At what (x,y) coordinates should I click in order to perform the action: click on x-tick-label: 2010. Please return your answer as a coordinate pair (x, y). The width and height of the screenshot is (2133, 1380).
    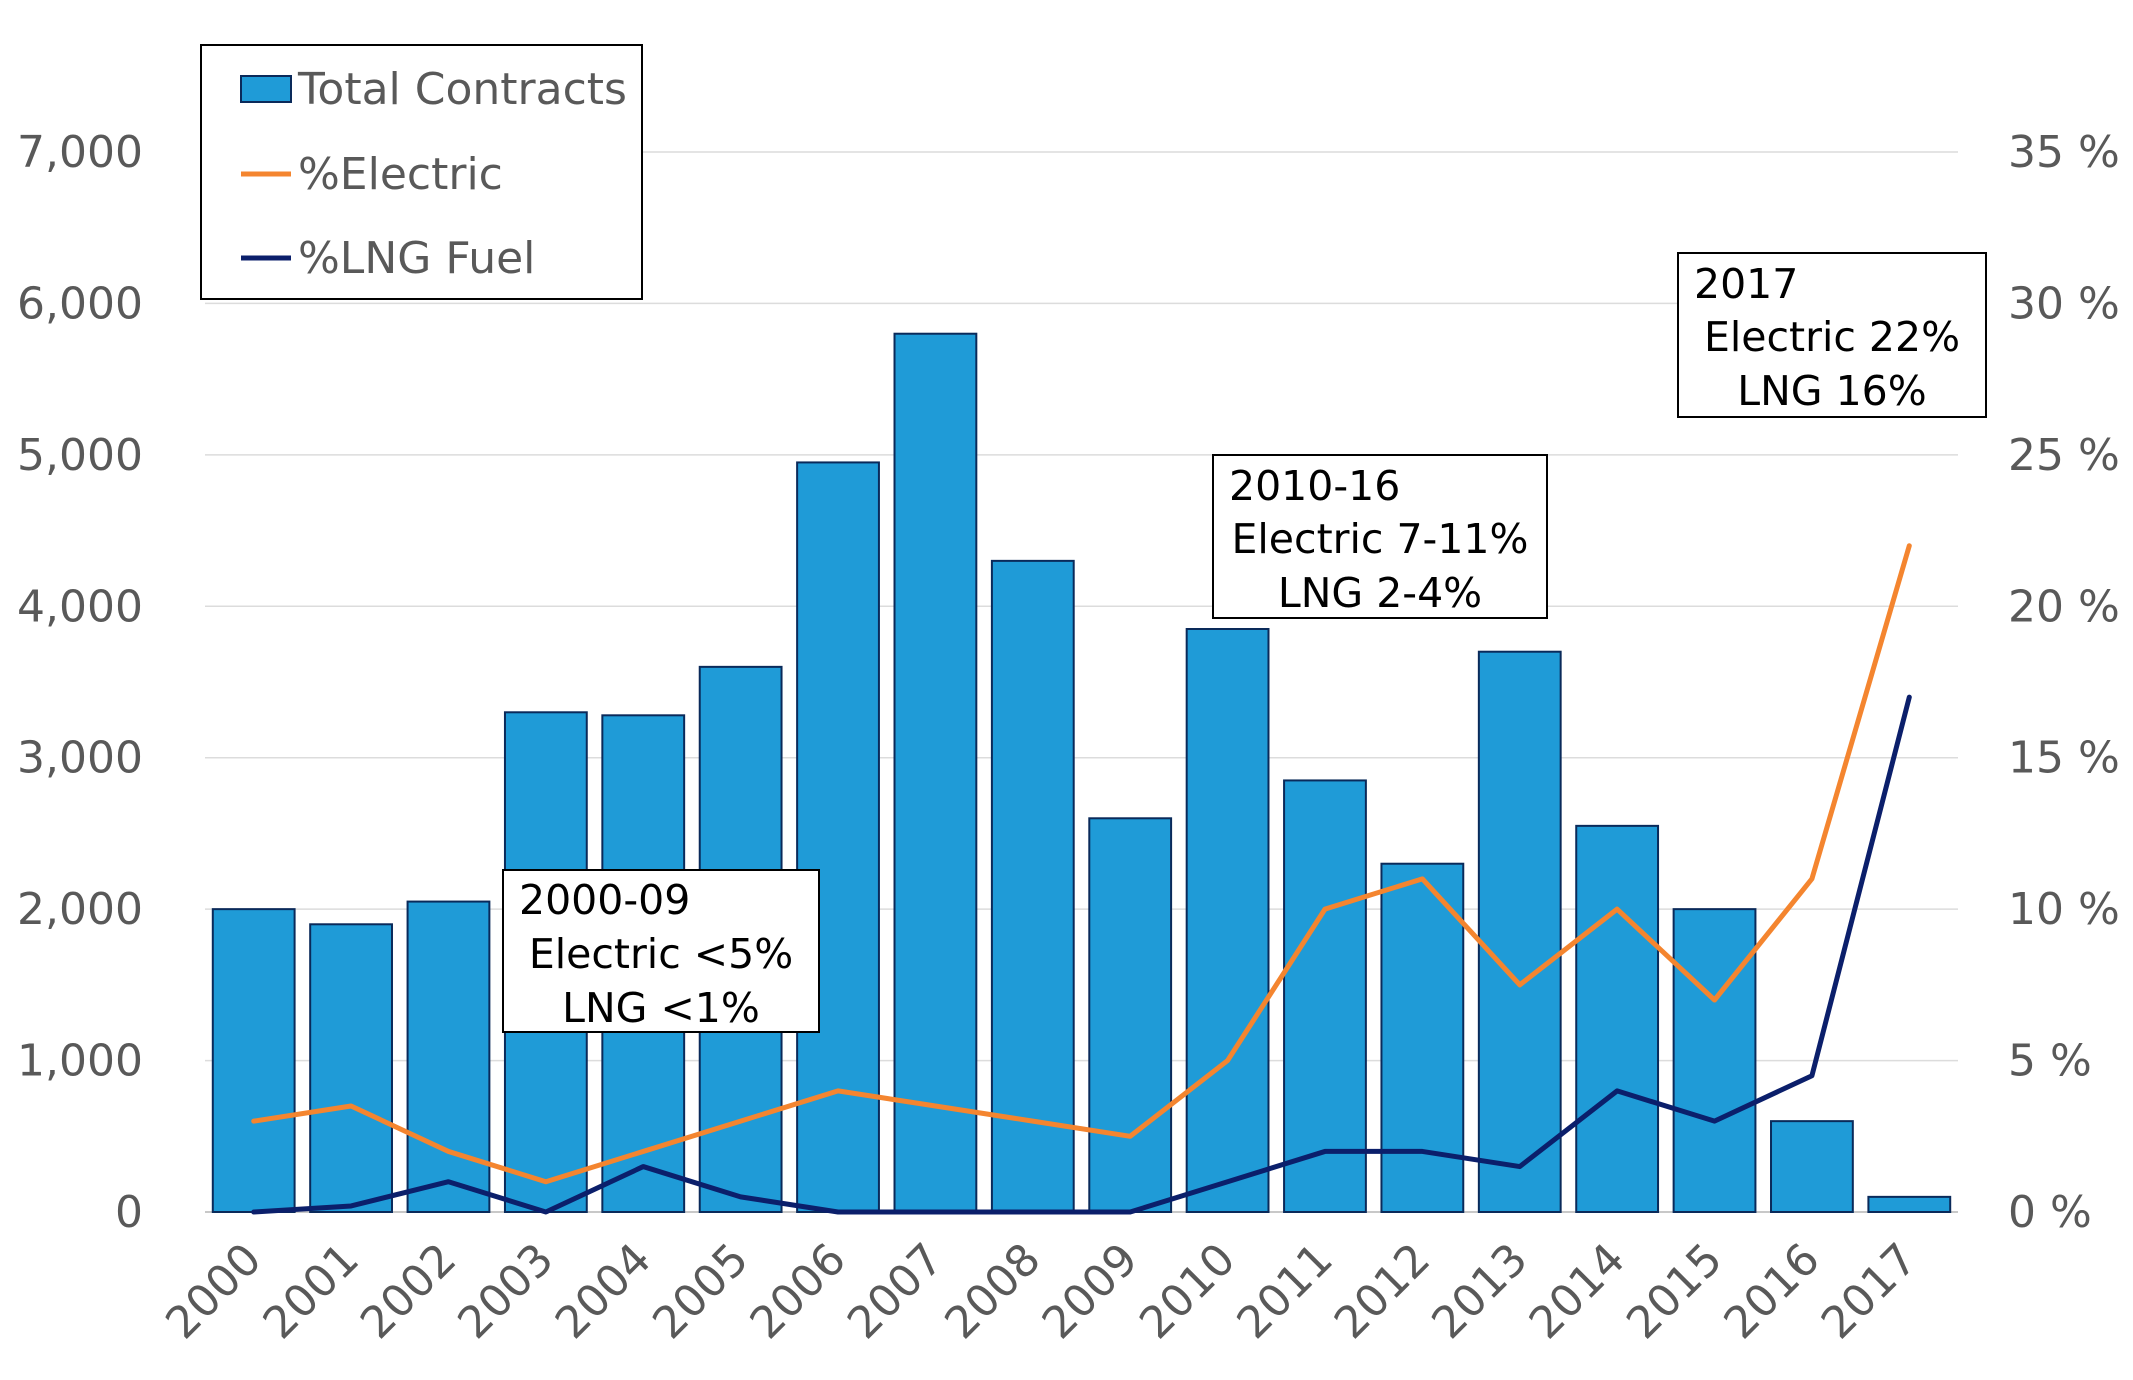
    Looking at the image, I should click on (1187, 1291).